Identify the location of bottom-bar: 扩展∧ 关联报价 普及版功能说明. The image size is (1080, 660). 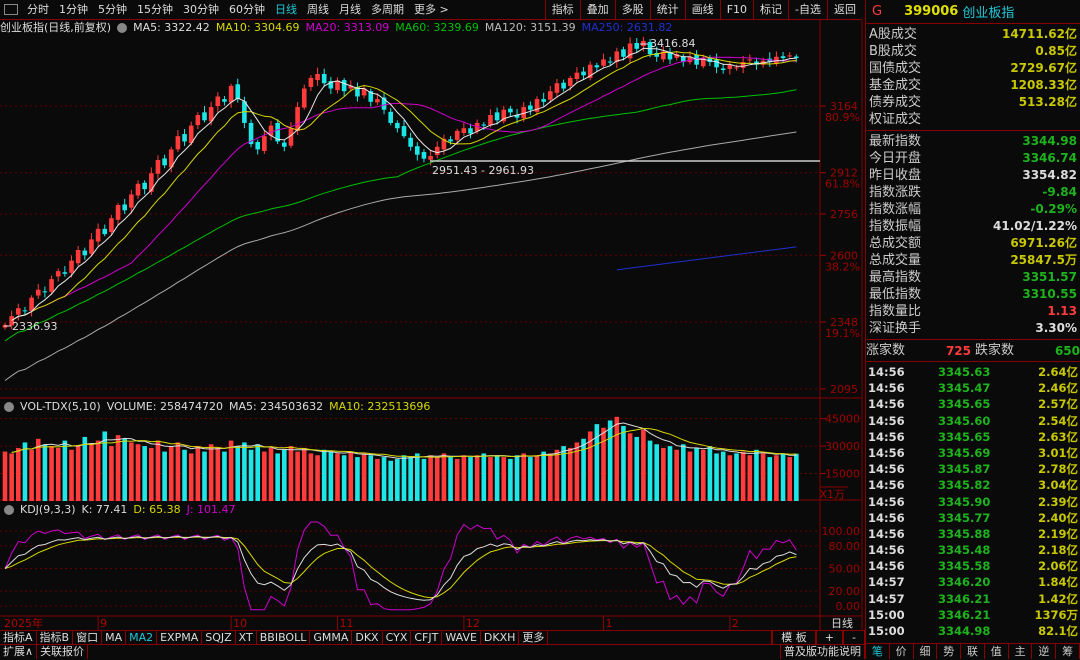
(432, 652).